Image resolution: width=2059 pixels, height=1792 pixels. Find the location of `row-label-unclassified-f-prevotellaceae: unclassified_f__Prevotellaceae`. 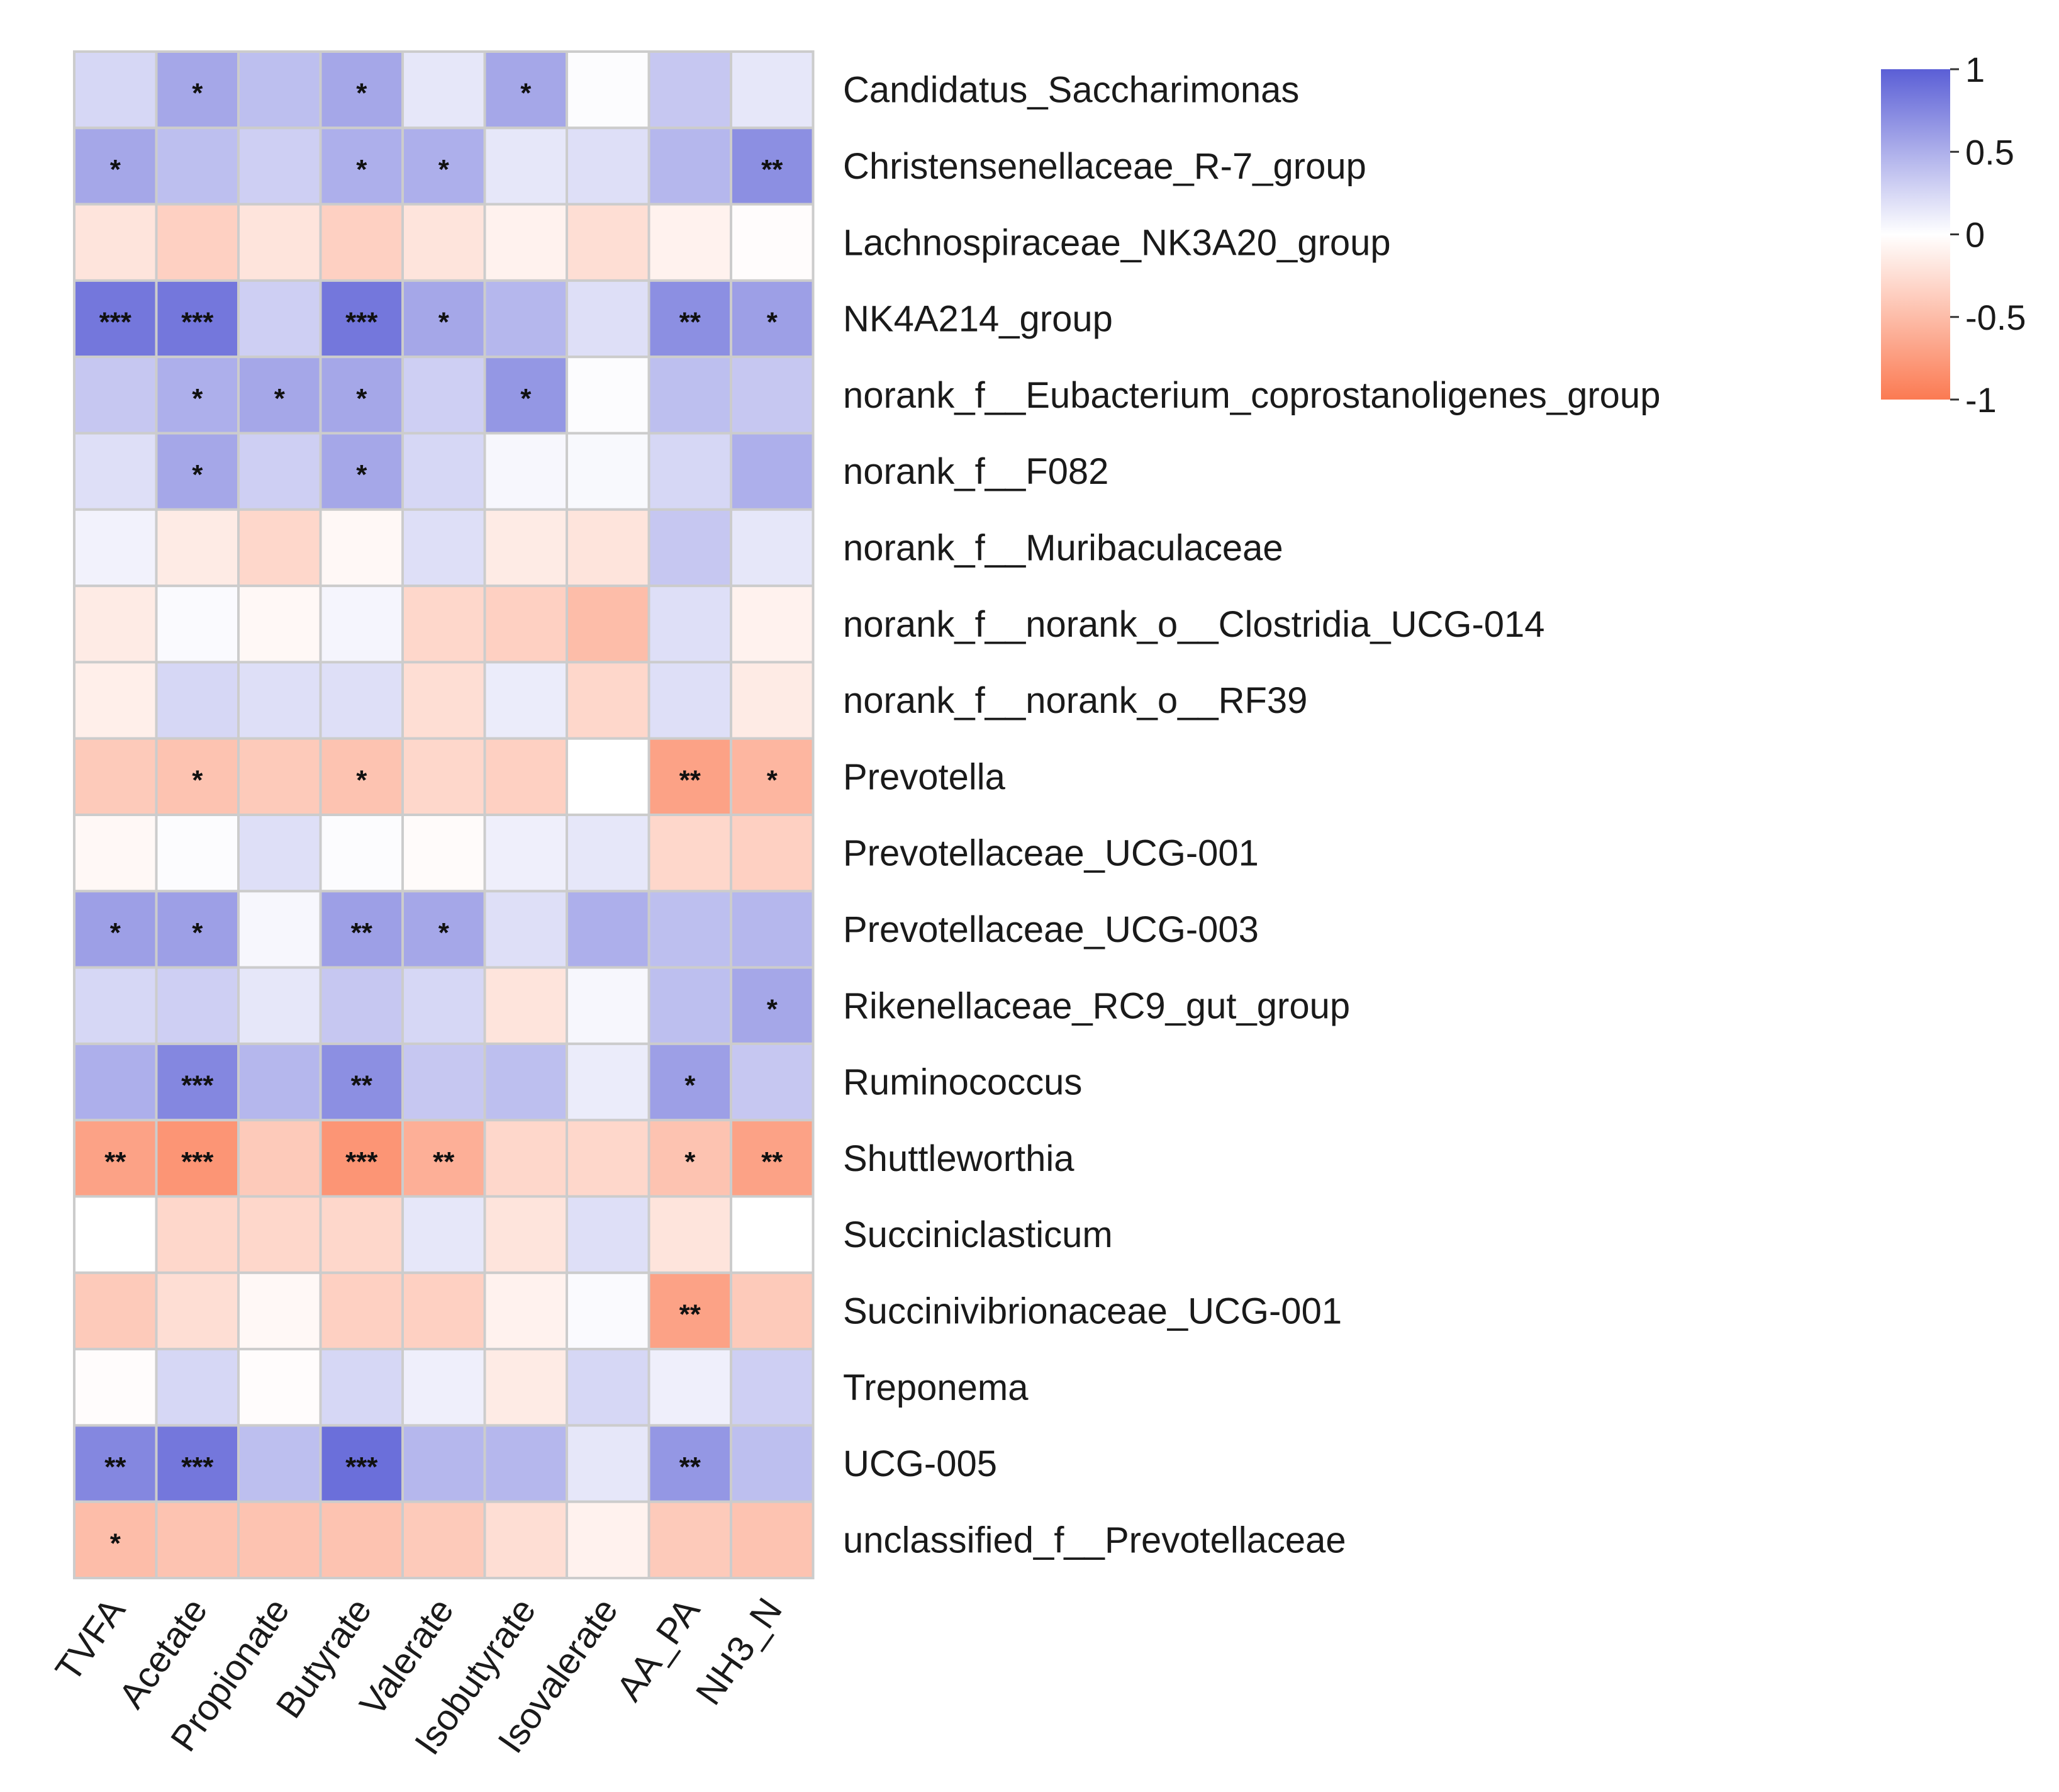

row-label-unclassified-f-prevotellaceae: unclassified_f__Prevotellaceae is located at coordinates (1094, 1540).